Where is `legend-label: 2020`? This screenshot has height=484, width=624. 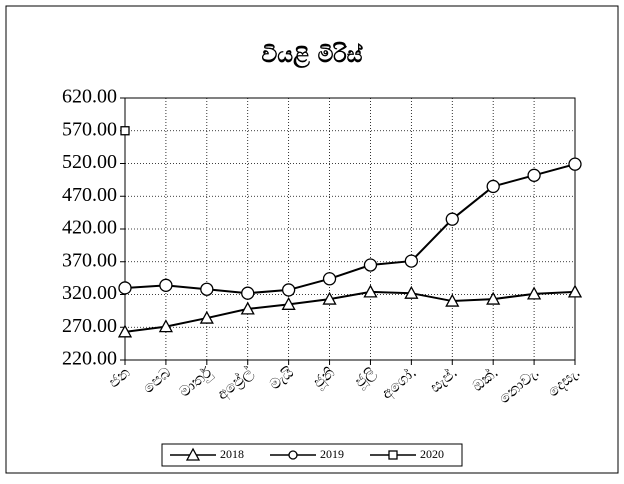 legend-label: 2020 is located at coordinates (432, 454).